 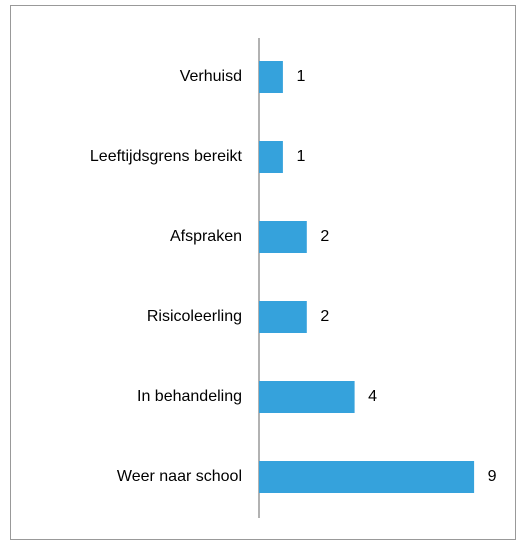 I want to click on y-tick-label: Leeftijdsgrens bereikt, so click(x=166, y=156).